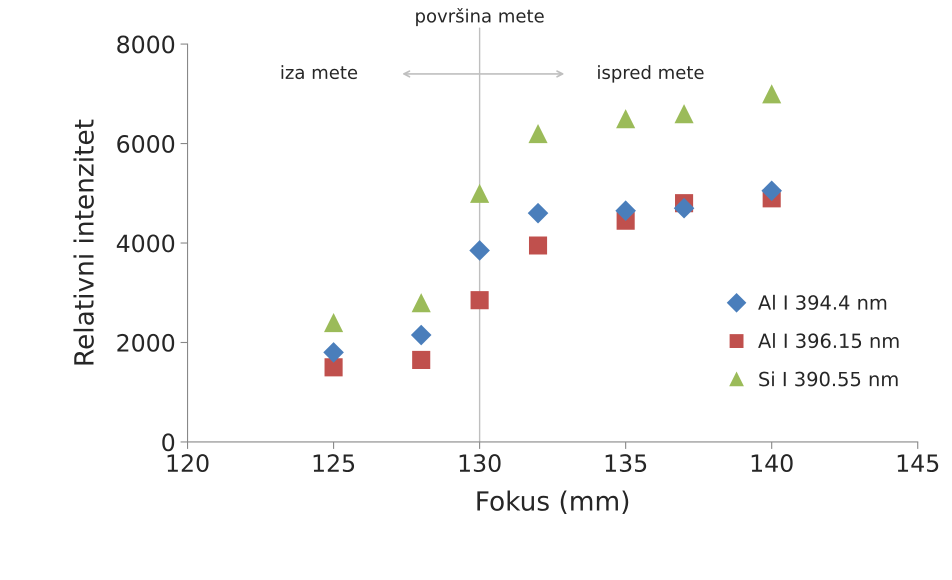 The height and width of the screenshot is (580, 952). Describe the element at coordinates (828, 378) in the screenshot. I see `legend-label: Si I 390.55 nm` at that location.